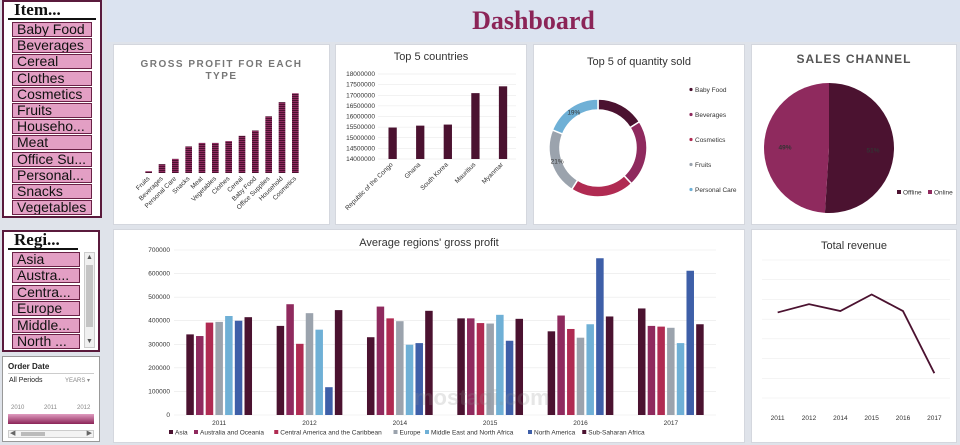 The height and width of the screenshot is (445, 960). What do you see at coordinates (493, 173) in the screenshot?
I see `top-countries-category-label: Myanmar` at bounding box center [493, 173].